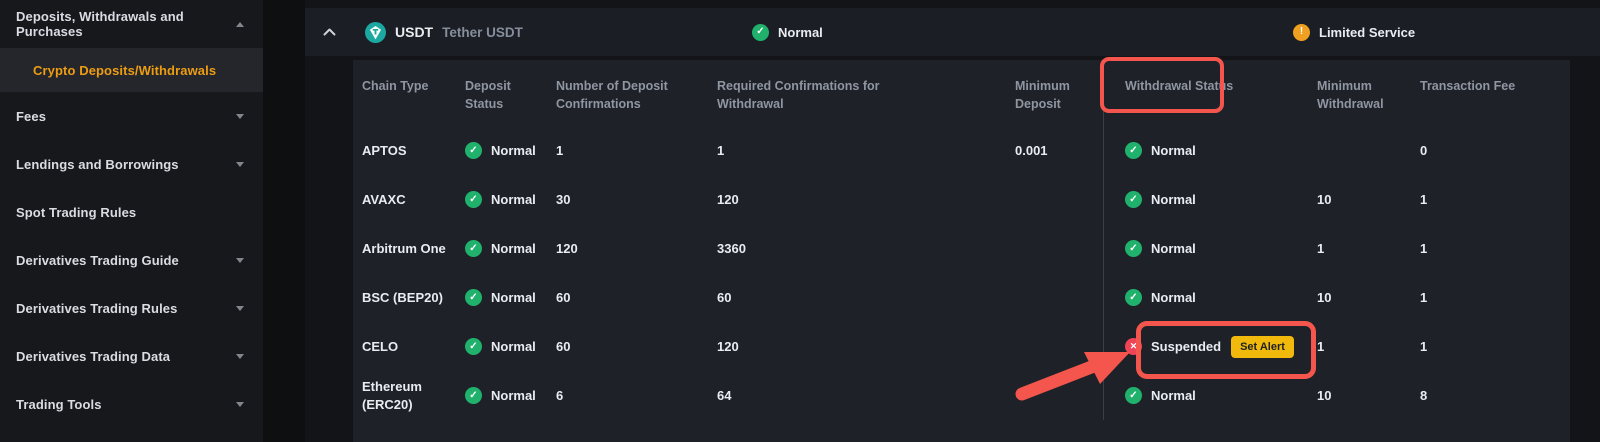 Image resolution: width=1600 pixels, height=442 pixels. I want to click on sidebar-item-derivatives-trading-rules: Derivatives Trading Rules, so click(131, 308).